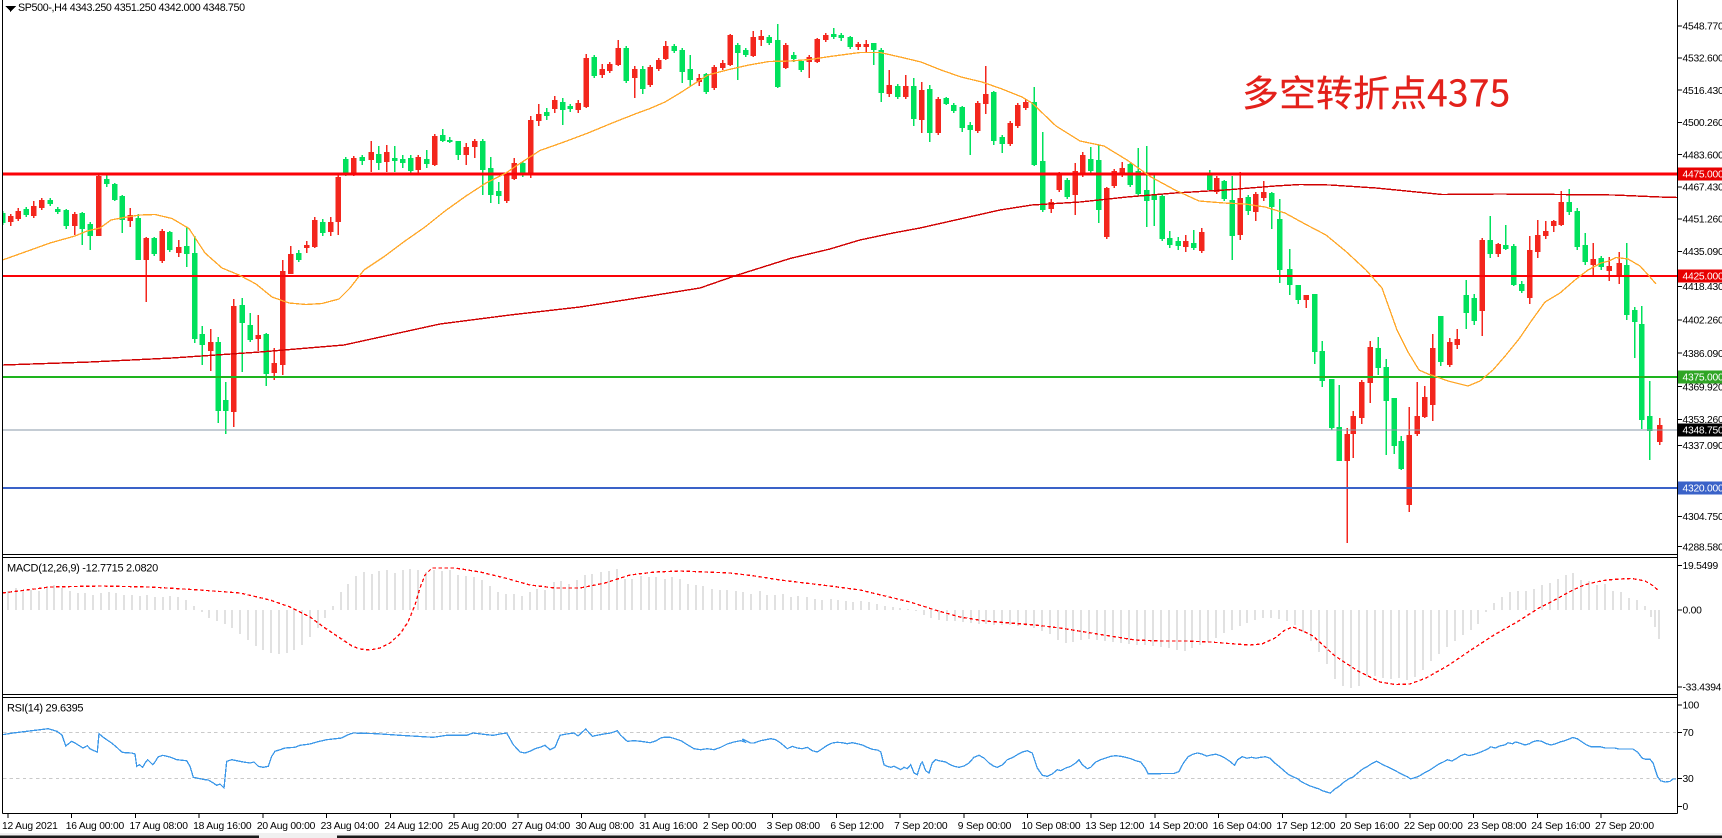 The width and height of the screenshot is (1722, 838). I want to click on svg-text: 4467.430, so click(1702, 188).